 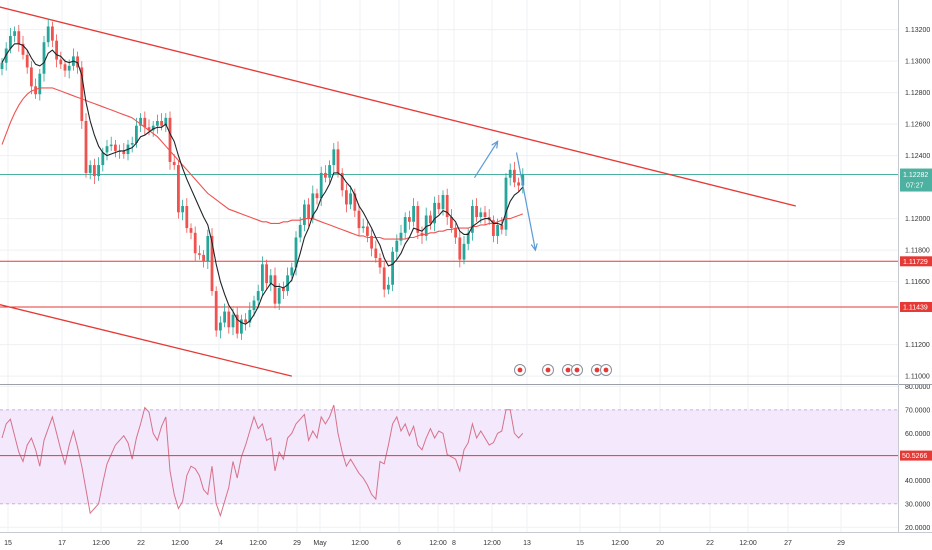 What do you see at coordinates (917, 504) in the screenshot?
I see `rsi-tick-label: 30.0000` at bounding box center [917, 504].